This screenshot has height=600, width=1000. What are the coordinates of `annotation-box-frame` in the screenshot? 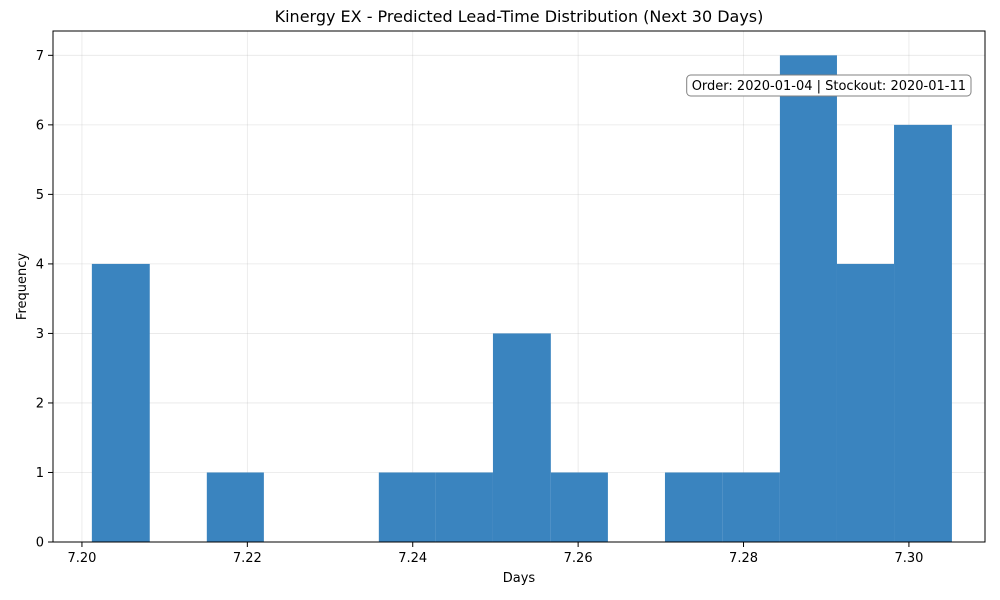 It's located at (829, 85).